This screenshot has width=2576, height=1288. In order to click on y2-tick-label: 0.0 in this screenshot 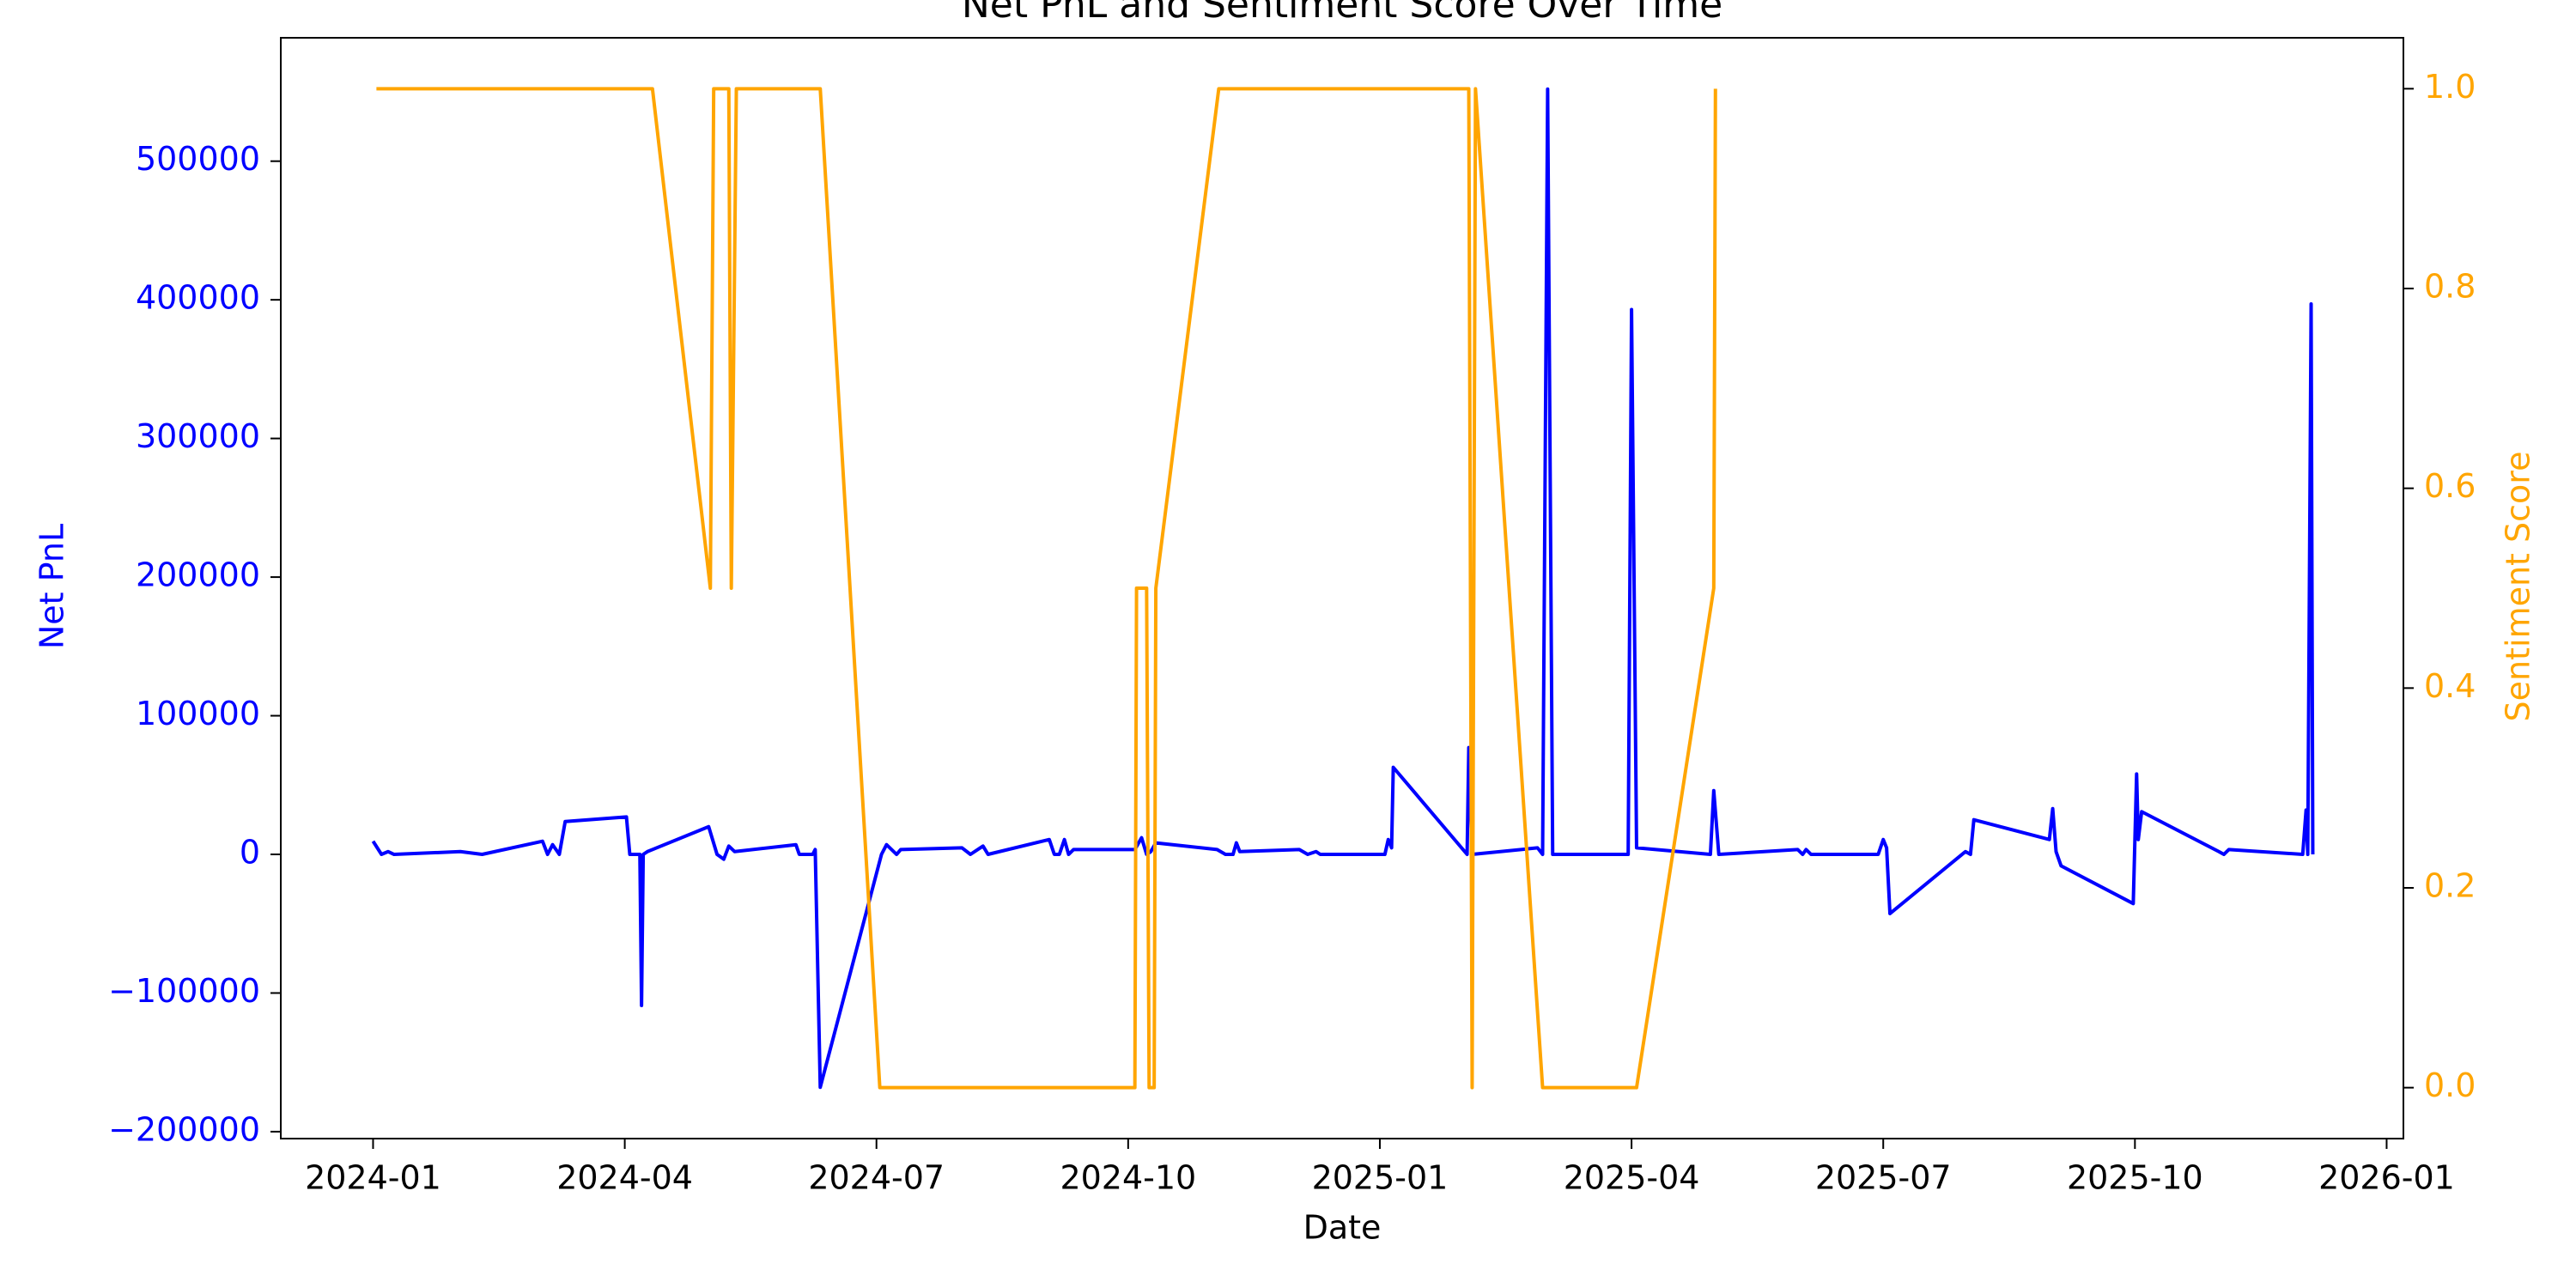, I will do `click(2450, 1085)`.